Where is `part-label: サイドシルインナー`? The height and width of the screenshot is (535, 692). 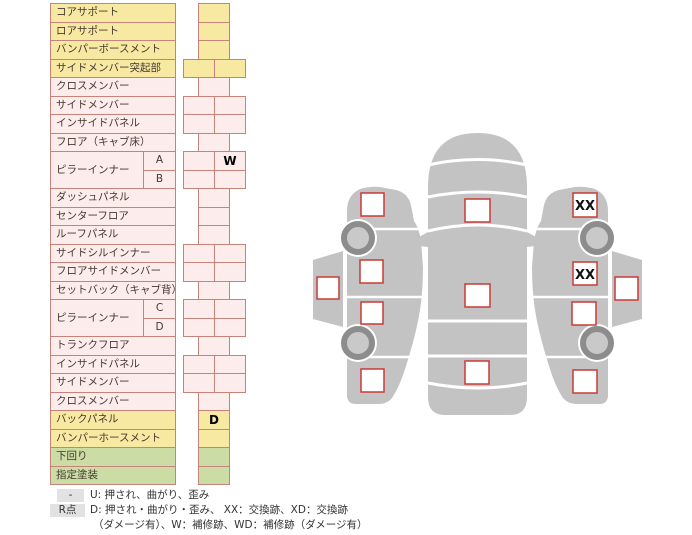
part-label: サイドシルインナー is located at coordinates (113, 253).